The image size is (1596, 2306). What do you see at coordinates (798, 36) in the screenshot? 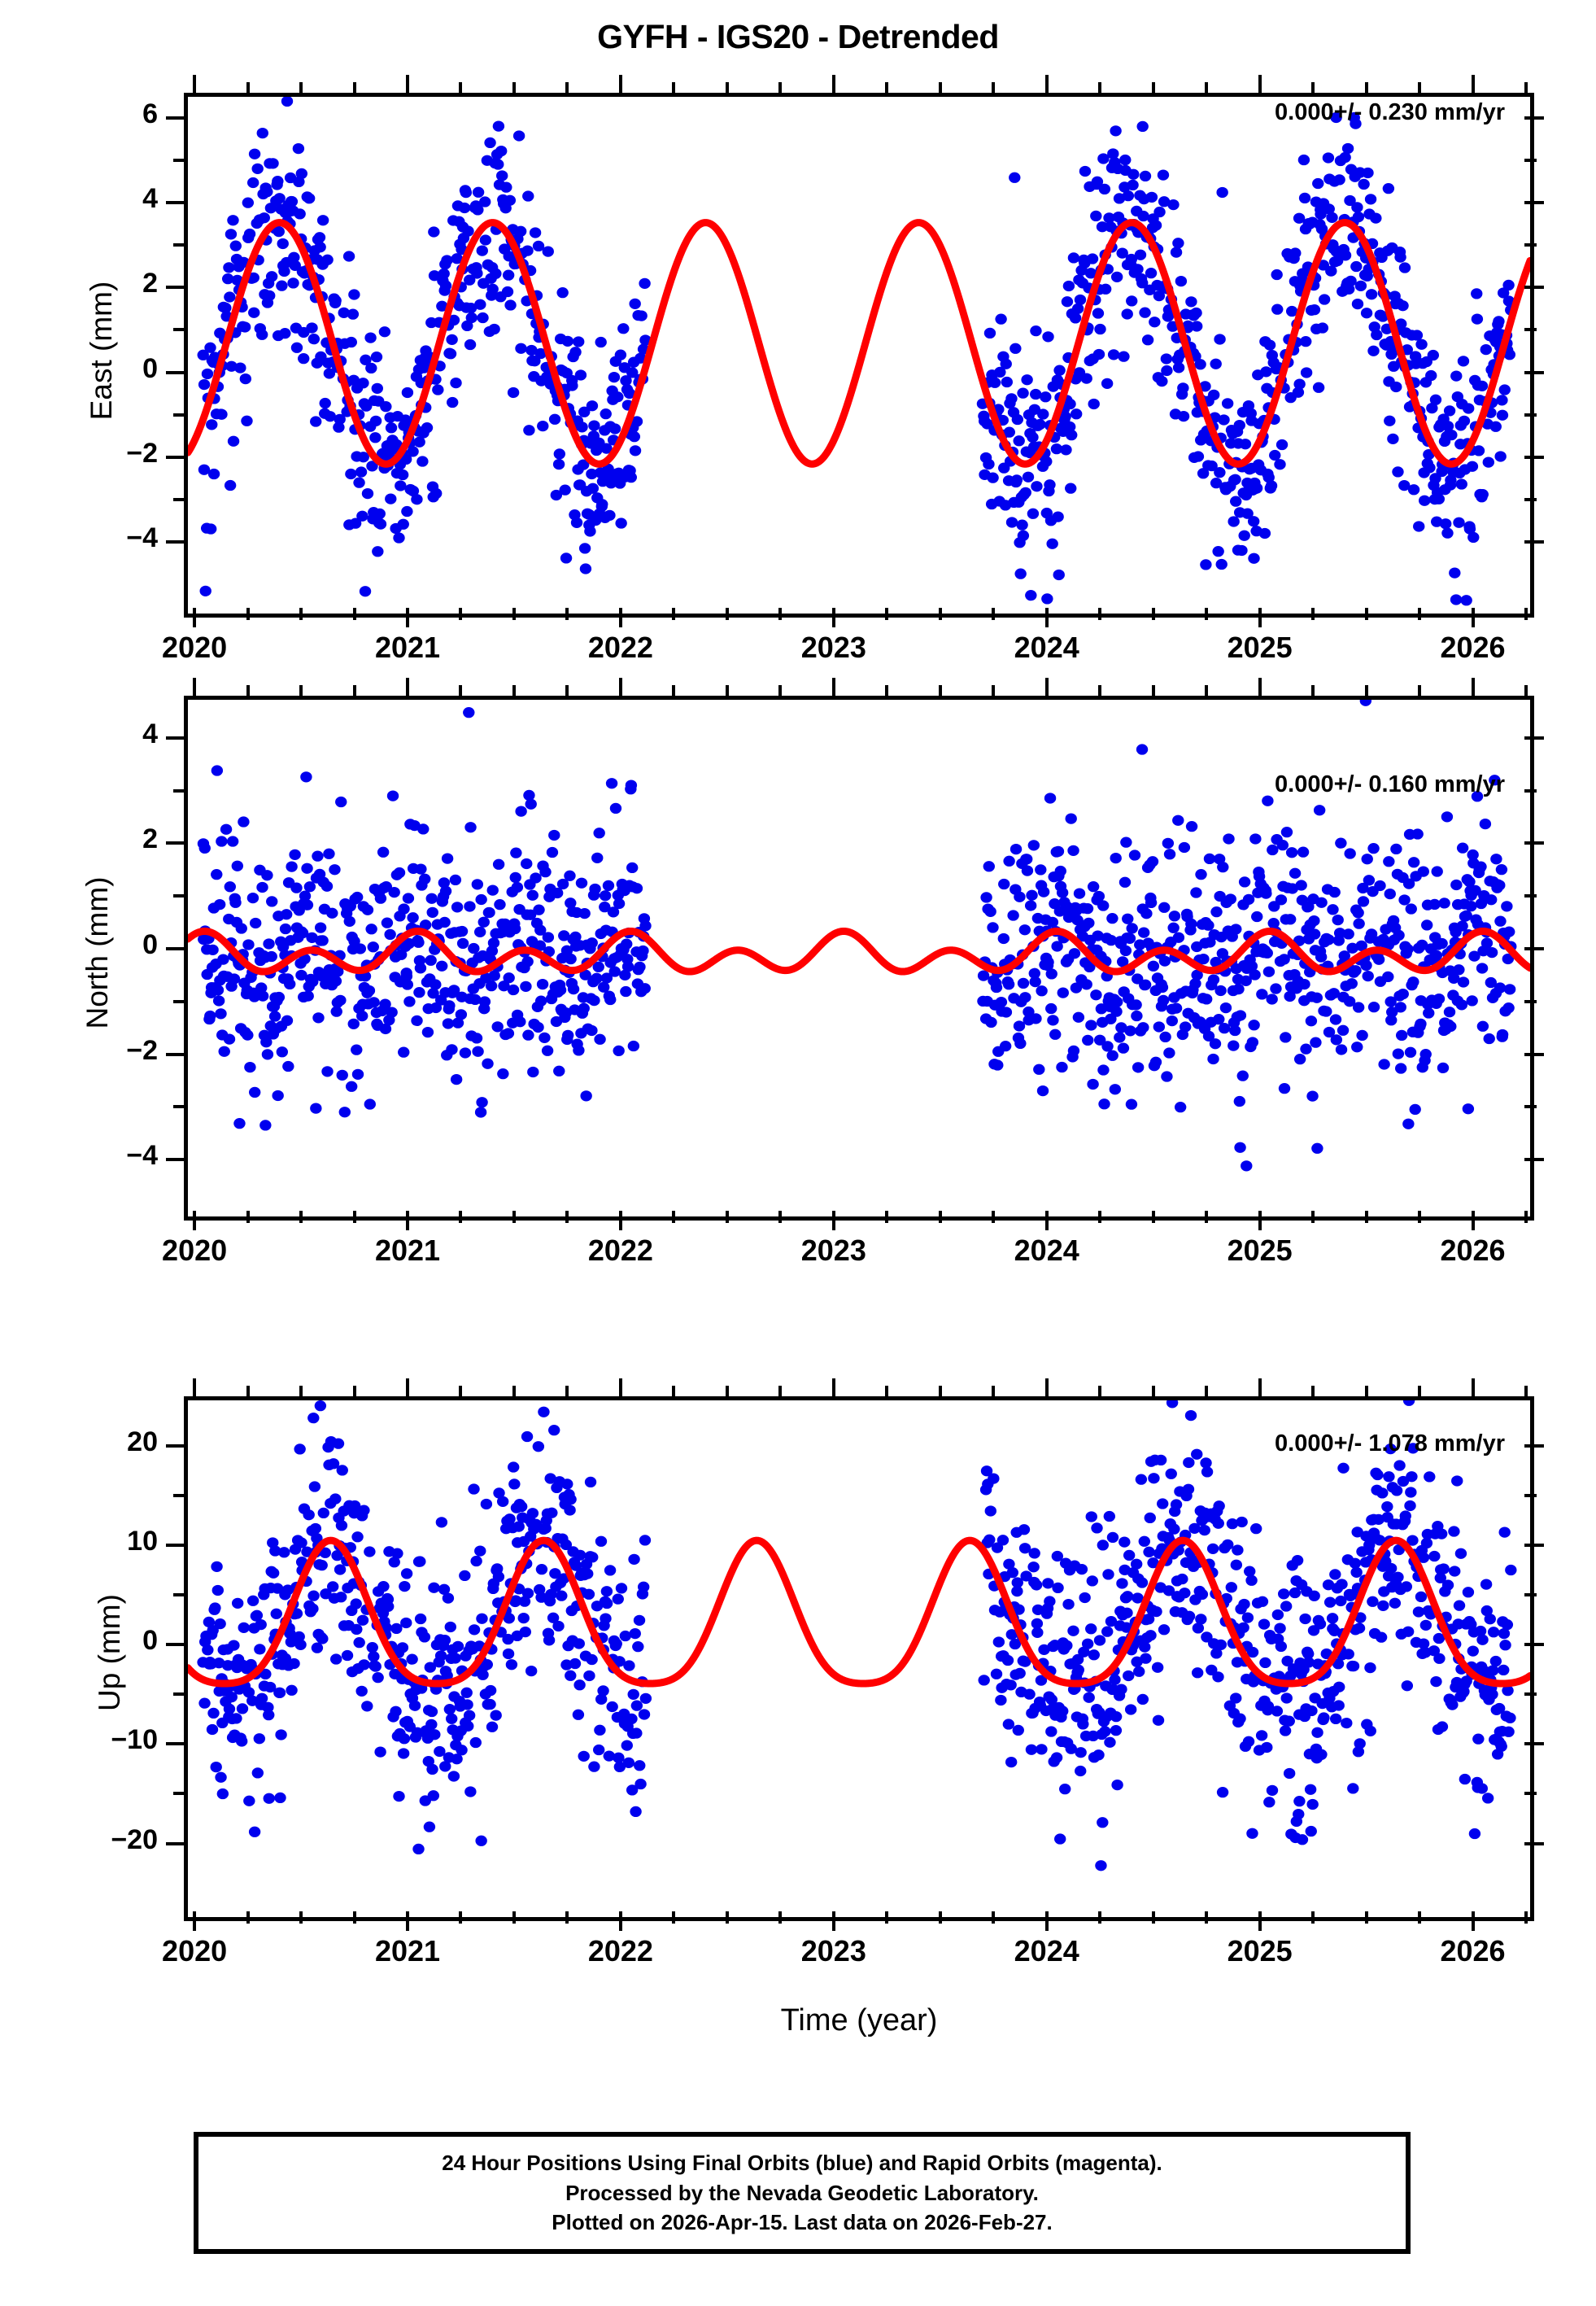
I see `page-title: GYFH - IGS20 - Detrended` at bounding box center [798, 36].